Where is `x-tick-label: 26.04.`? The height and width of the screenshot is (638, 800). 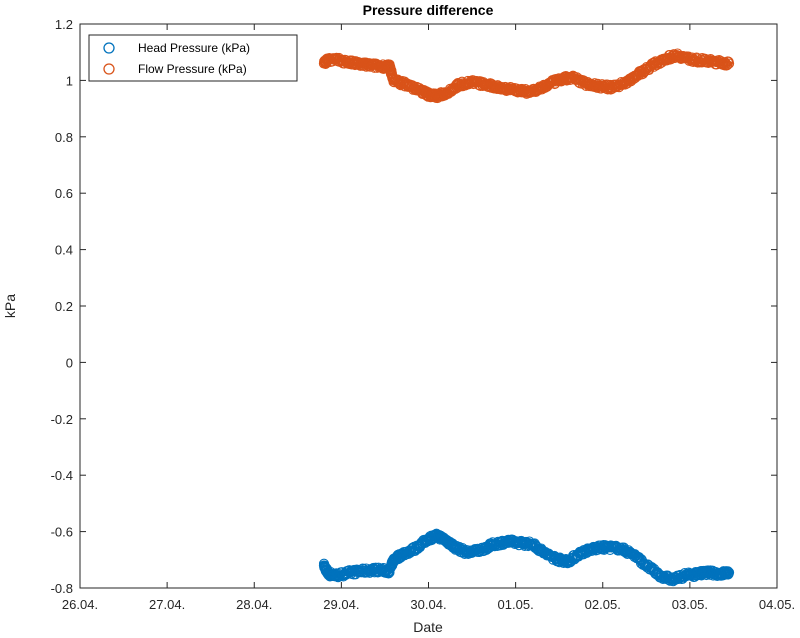 x-tick-label: 26.04. is located at coordinates (80, 604).